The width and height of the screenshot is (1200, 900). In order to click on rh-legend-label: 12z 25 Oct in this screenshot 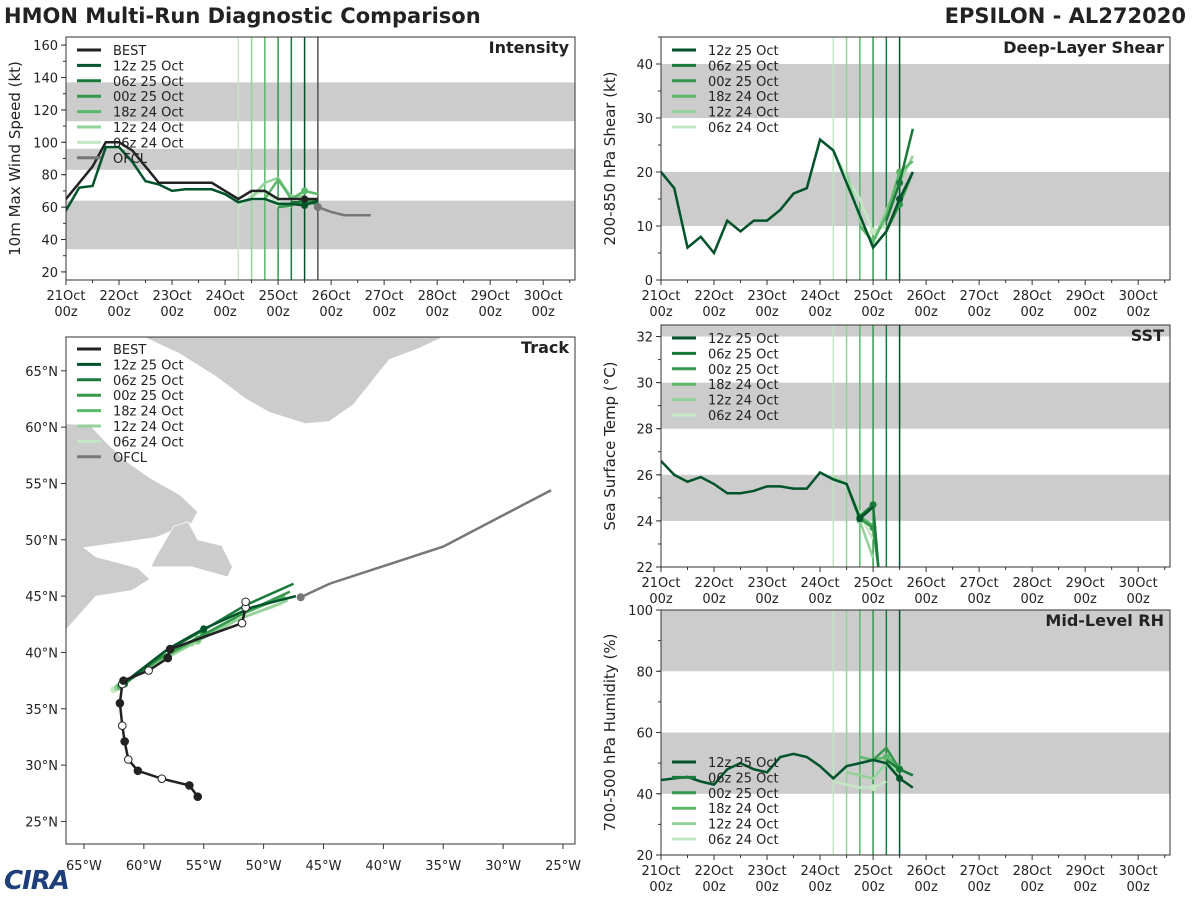, I will do `click(743, 763)`.